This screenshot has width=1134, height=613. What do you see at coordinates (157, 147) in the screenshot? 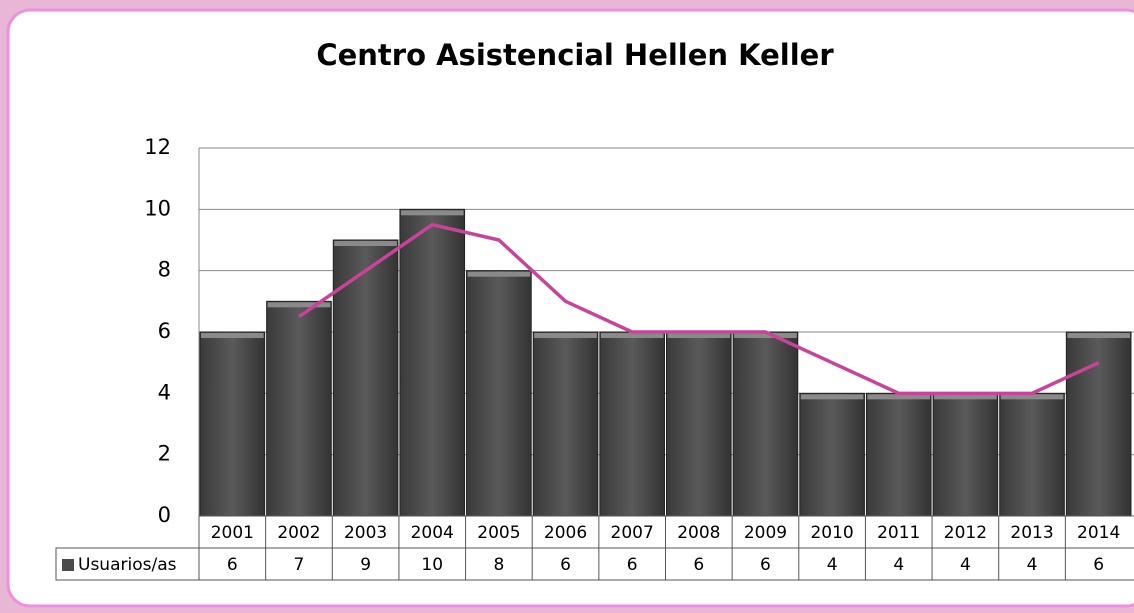
I see `y-tick-label: 12` at bounding box center [157, 147].